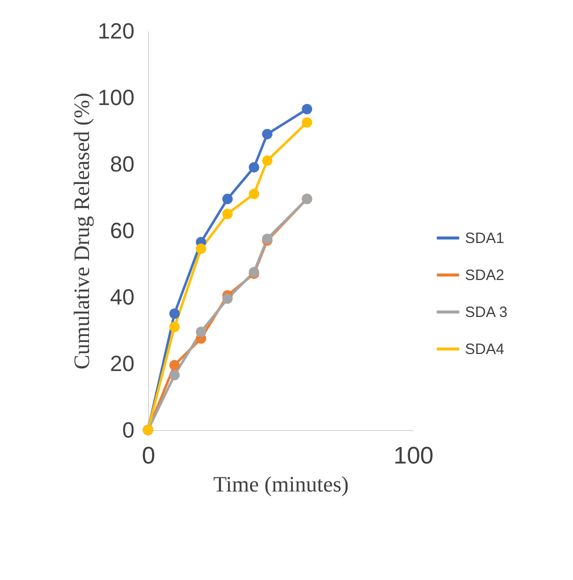 Image resolution: width=573 pixels, height=580 pixels. What do you see at coordinates (128, 430) in the screenshot?
I see `y-tick-label: 0` at bounding box center [128, 430].